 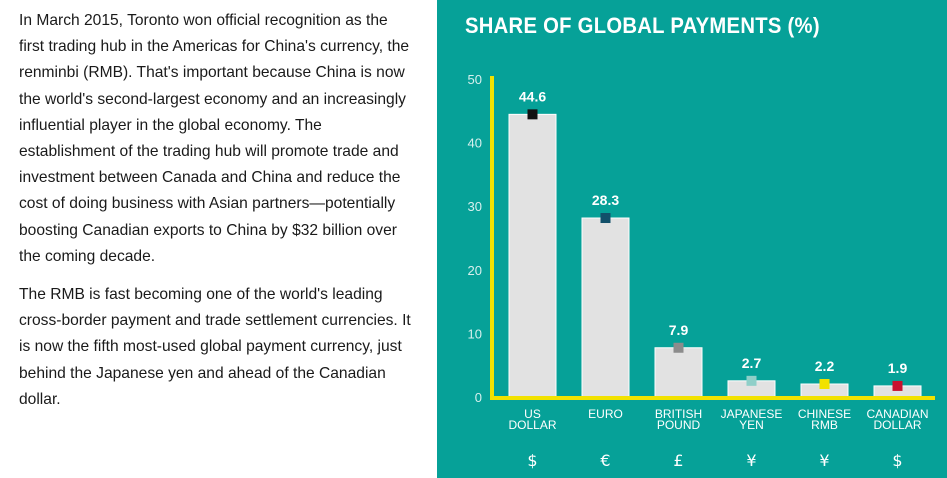 What do you see at coordinates (678, 414) in the screenshot?
I see `x-tick-label-line: BRITISH` at bounding box center [678, 414].